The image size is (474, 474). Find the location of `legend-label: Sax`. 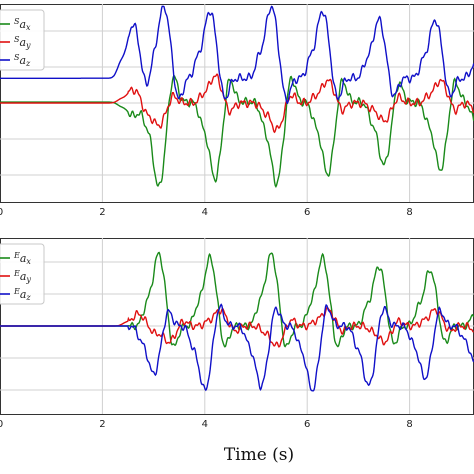

legend-label: Sax is located at coordinates (22, 24).